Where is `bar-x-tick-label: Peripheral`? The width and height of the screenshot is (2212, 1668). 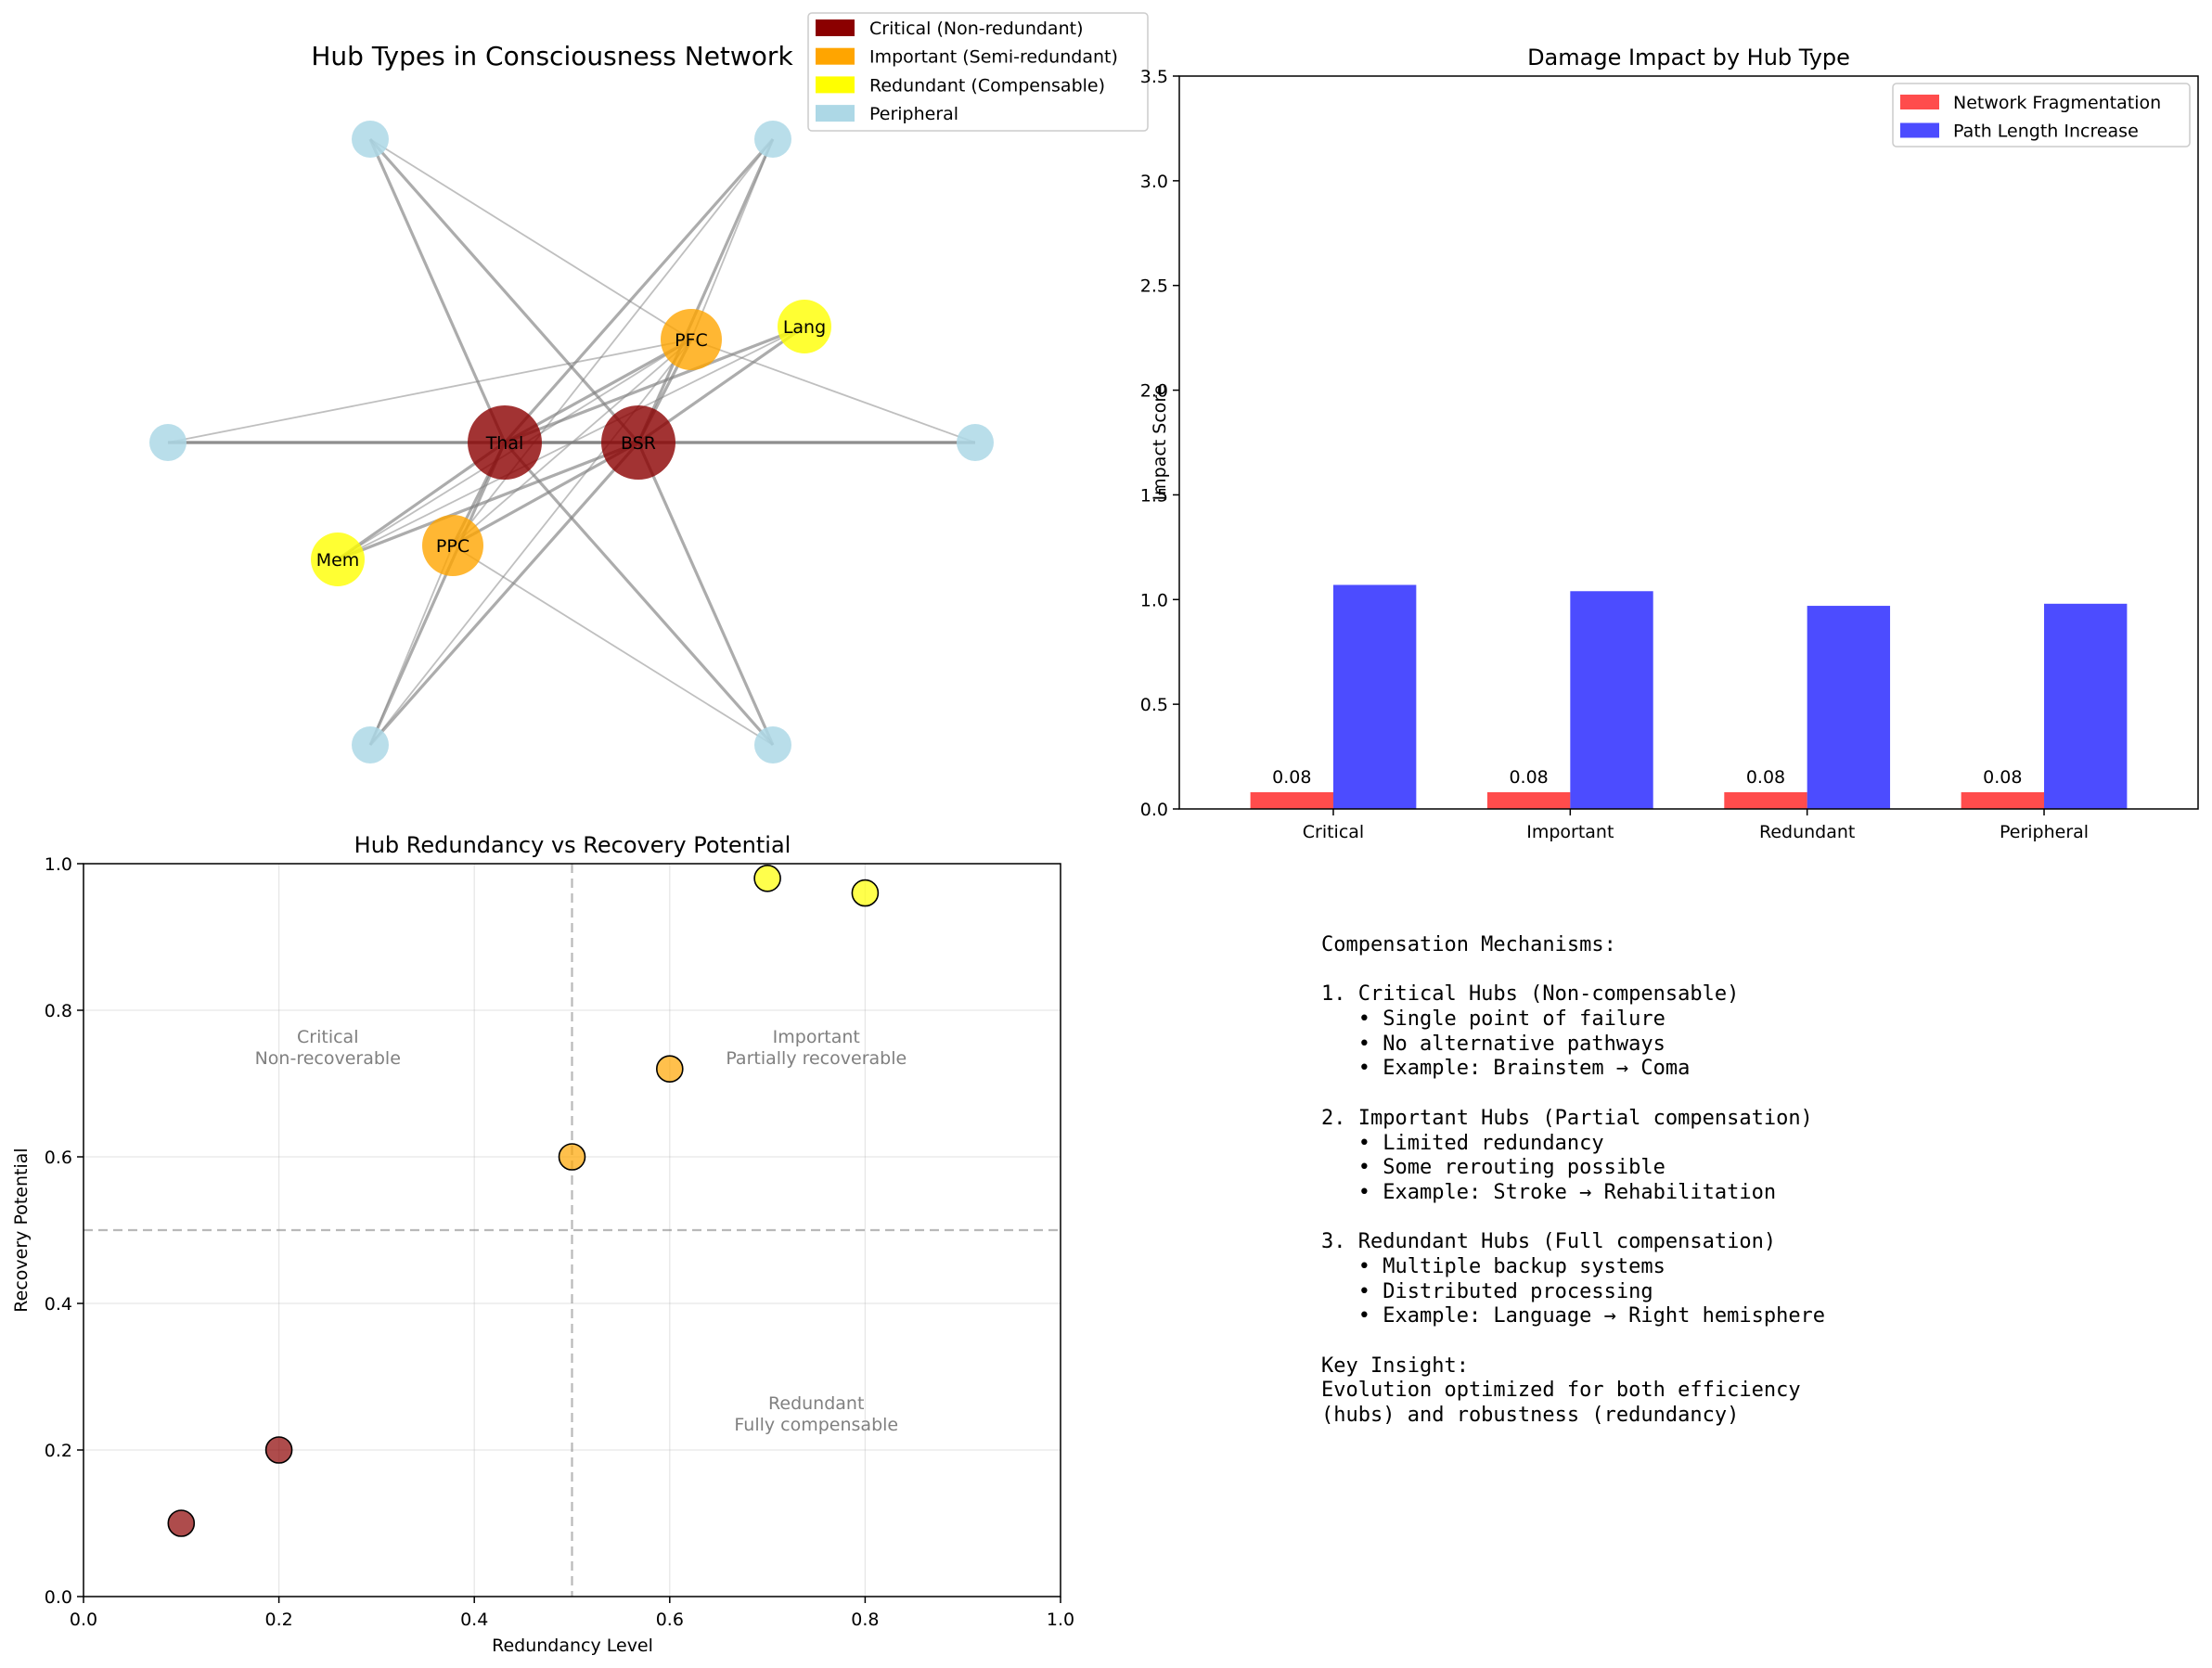
bar-x-tick-label: Peripheral is located at coordinates (2044, 832).